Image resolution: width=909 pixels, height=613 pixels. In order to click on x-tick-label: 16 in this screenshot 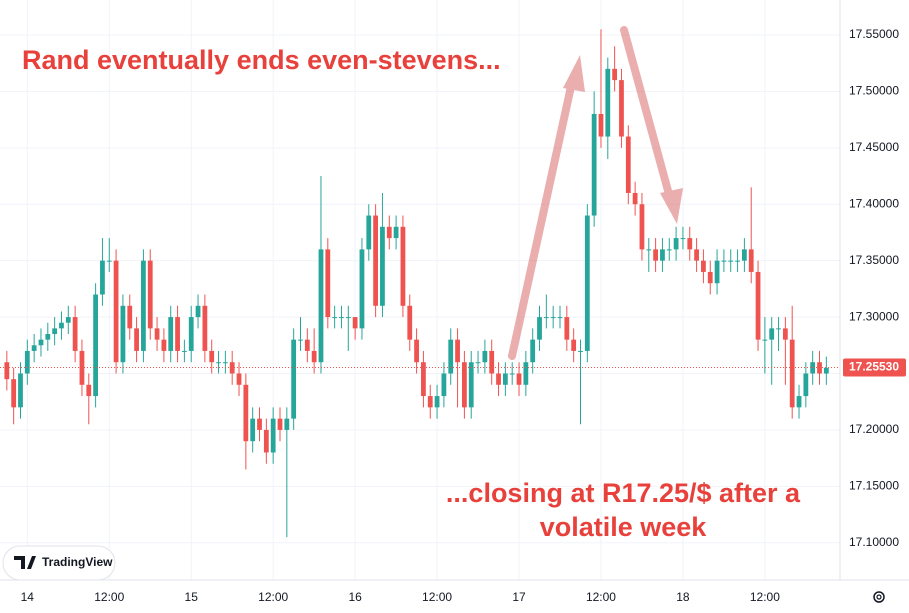, I will do `click(355, 597)`.